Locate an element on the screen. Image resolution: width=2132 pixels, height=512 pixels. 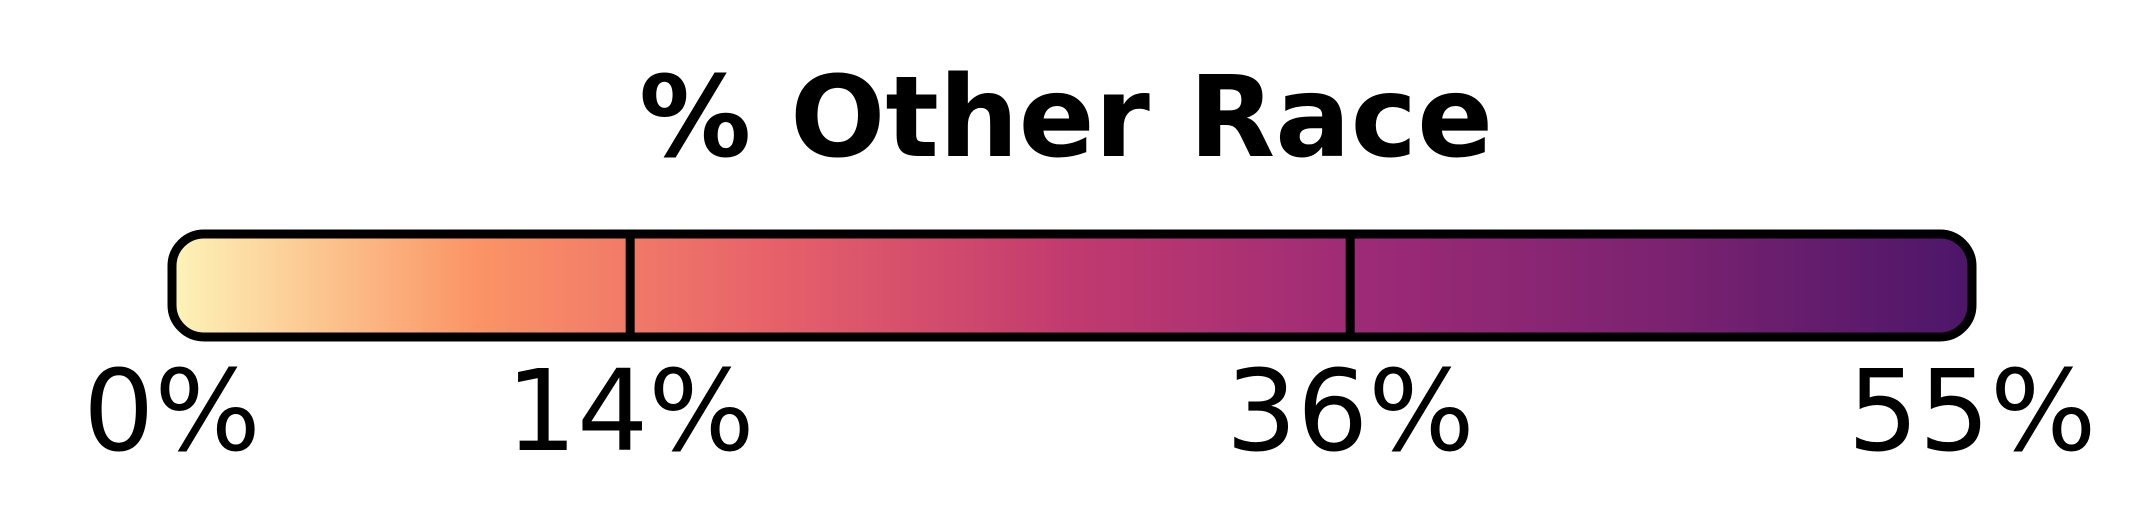
tick-label: 55% is located at coordinates (1972, 412).